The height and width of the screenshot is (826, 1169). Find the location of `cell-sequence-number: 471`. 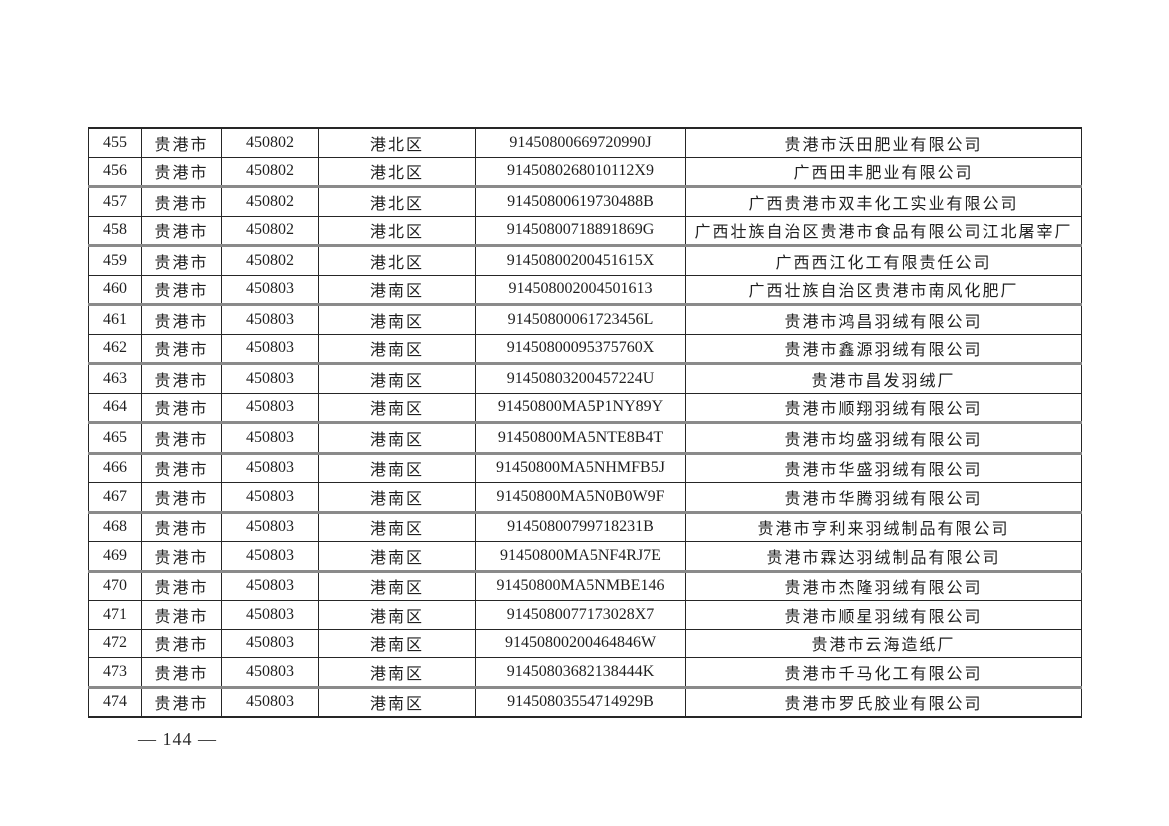

cell-sequence-number: 471 is located at coordinates (115, 615).